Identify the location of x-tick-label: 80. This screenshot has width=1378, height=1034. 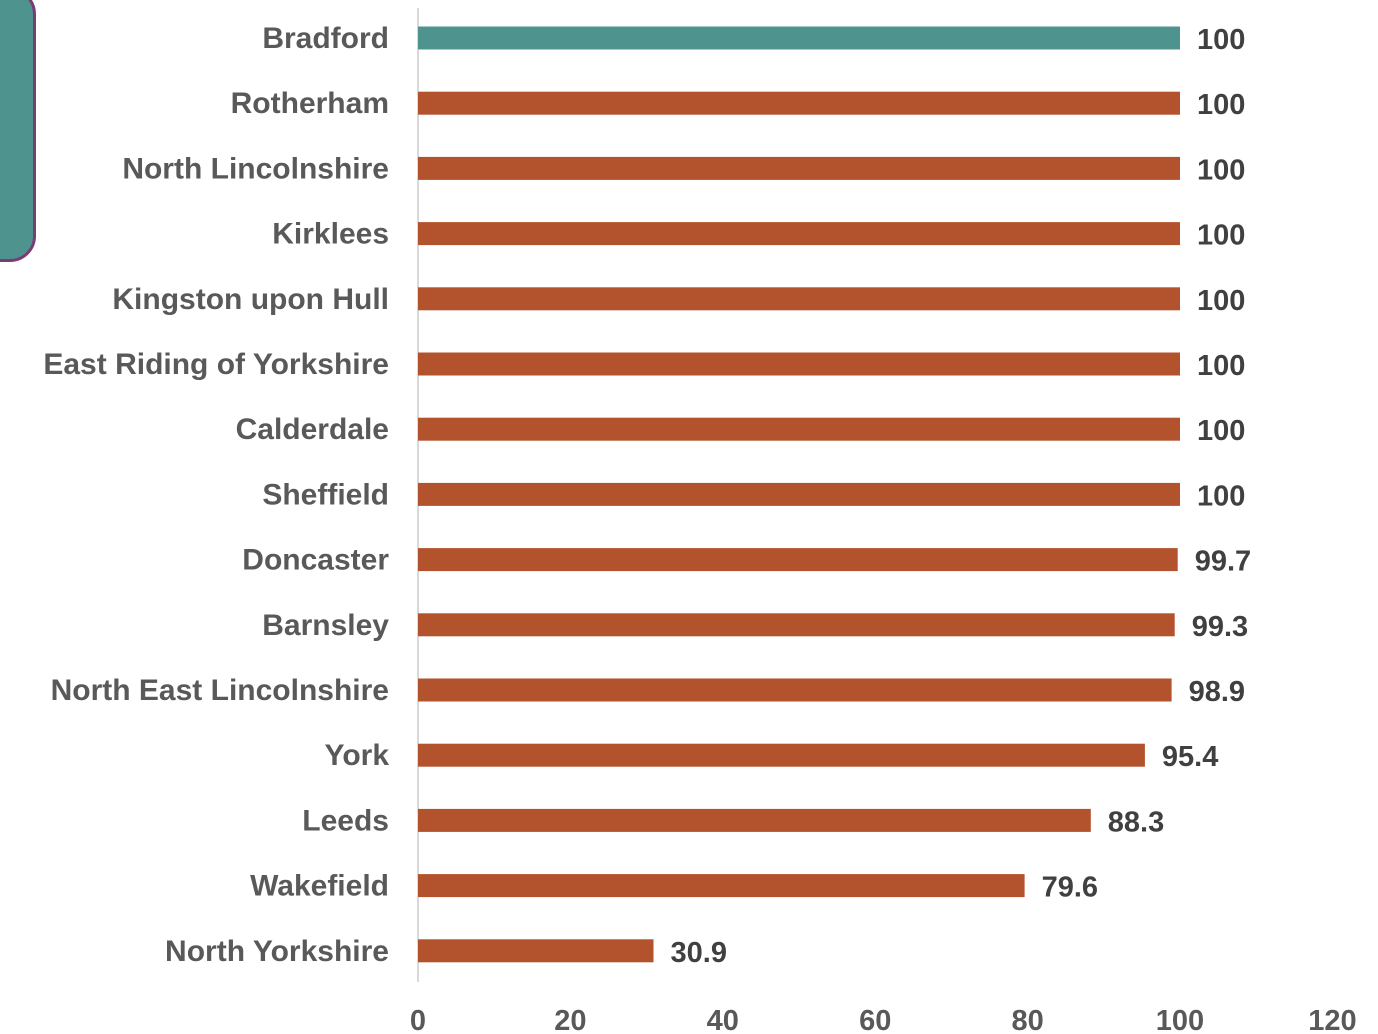
(1027, 1019).